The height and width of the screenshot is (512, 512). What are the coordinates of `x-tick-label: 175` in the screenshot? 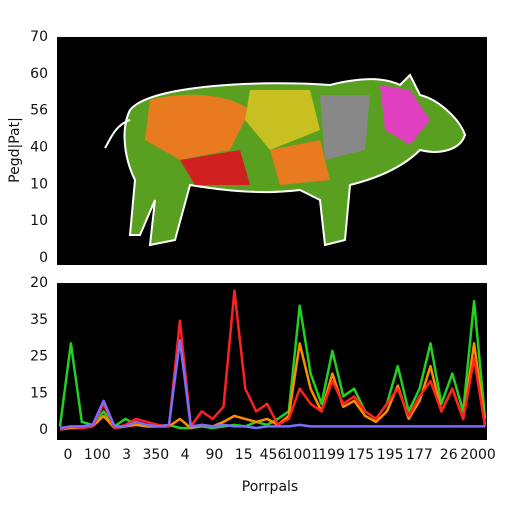 It's located at (360, 455).